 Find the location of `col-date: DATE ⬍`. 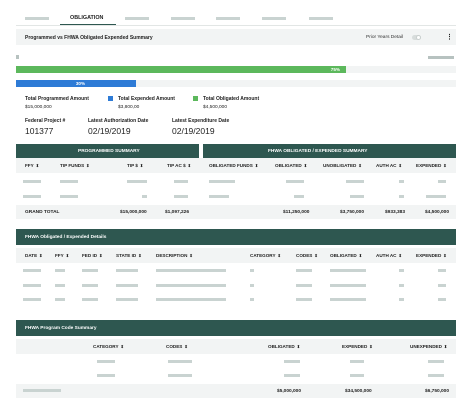

col-date: DATE ⬍ is located at coordinates (34, 255).